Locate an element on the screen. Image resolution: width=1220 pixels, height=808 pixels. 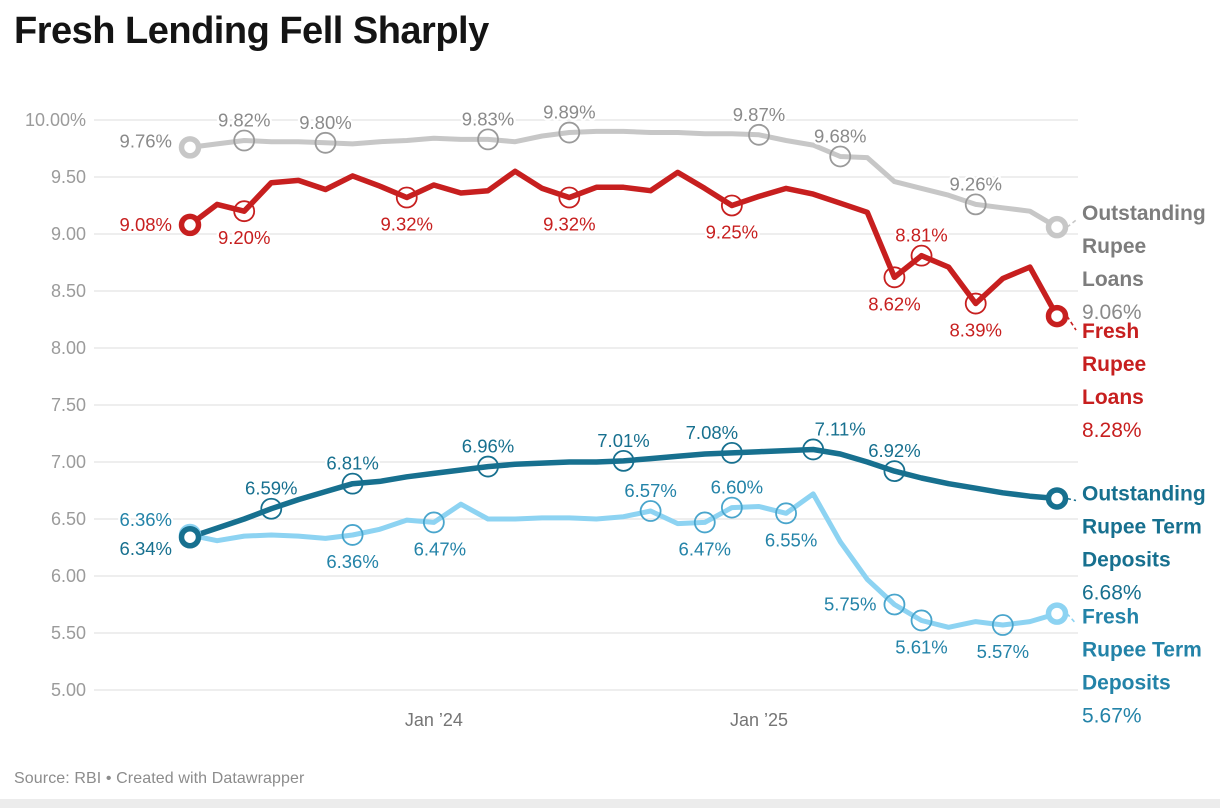
series-line-outstanding-rupee-term-deposits is located at coordinates (623, 493).